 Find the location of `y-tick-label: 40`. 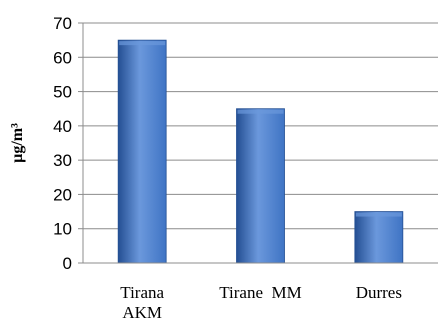

y-tick-label: 40 is located at coordinates (62, 126).